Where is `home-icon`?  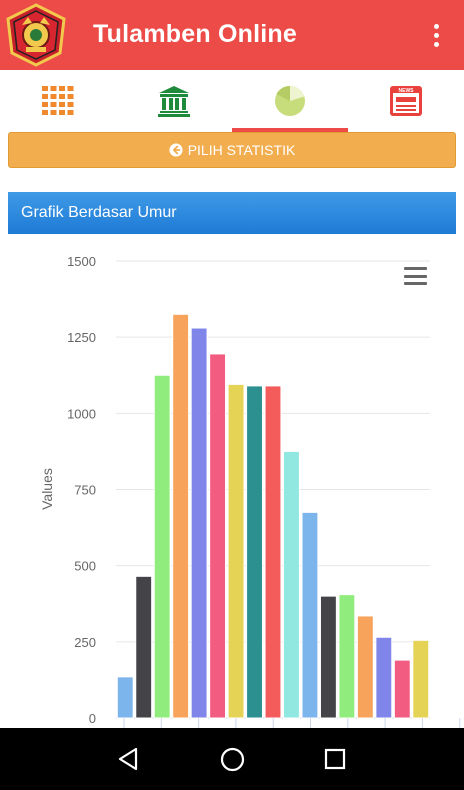 home-icon is located at coordinates (232, 759).